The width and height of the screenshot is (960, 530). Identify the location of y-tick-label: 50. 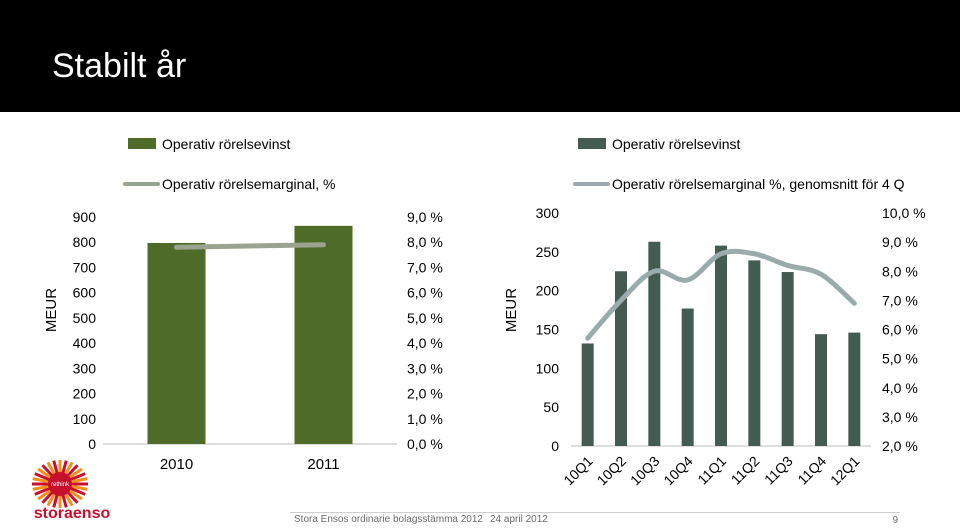
(551, 407).